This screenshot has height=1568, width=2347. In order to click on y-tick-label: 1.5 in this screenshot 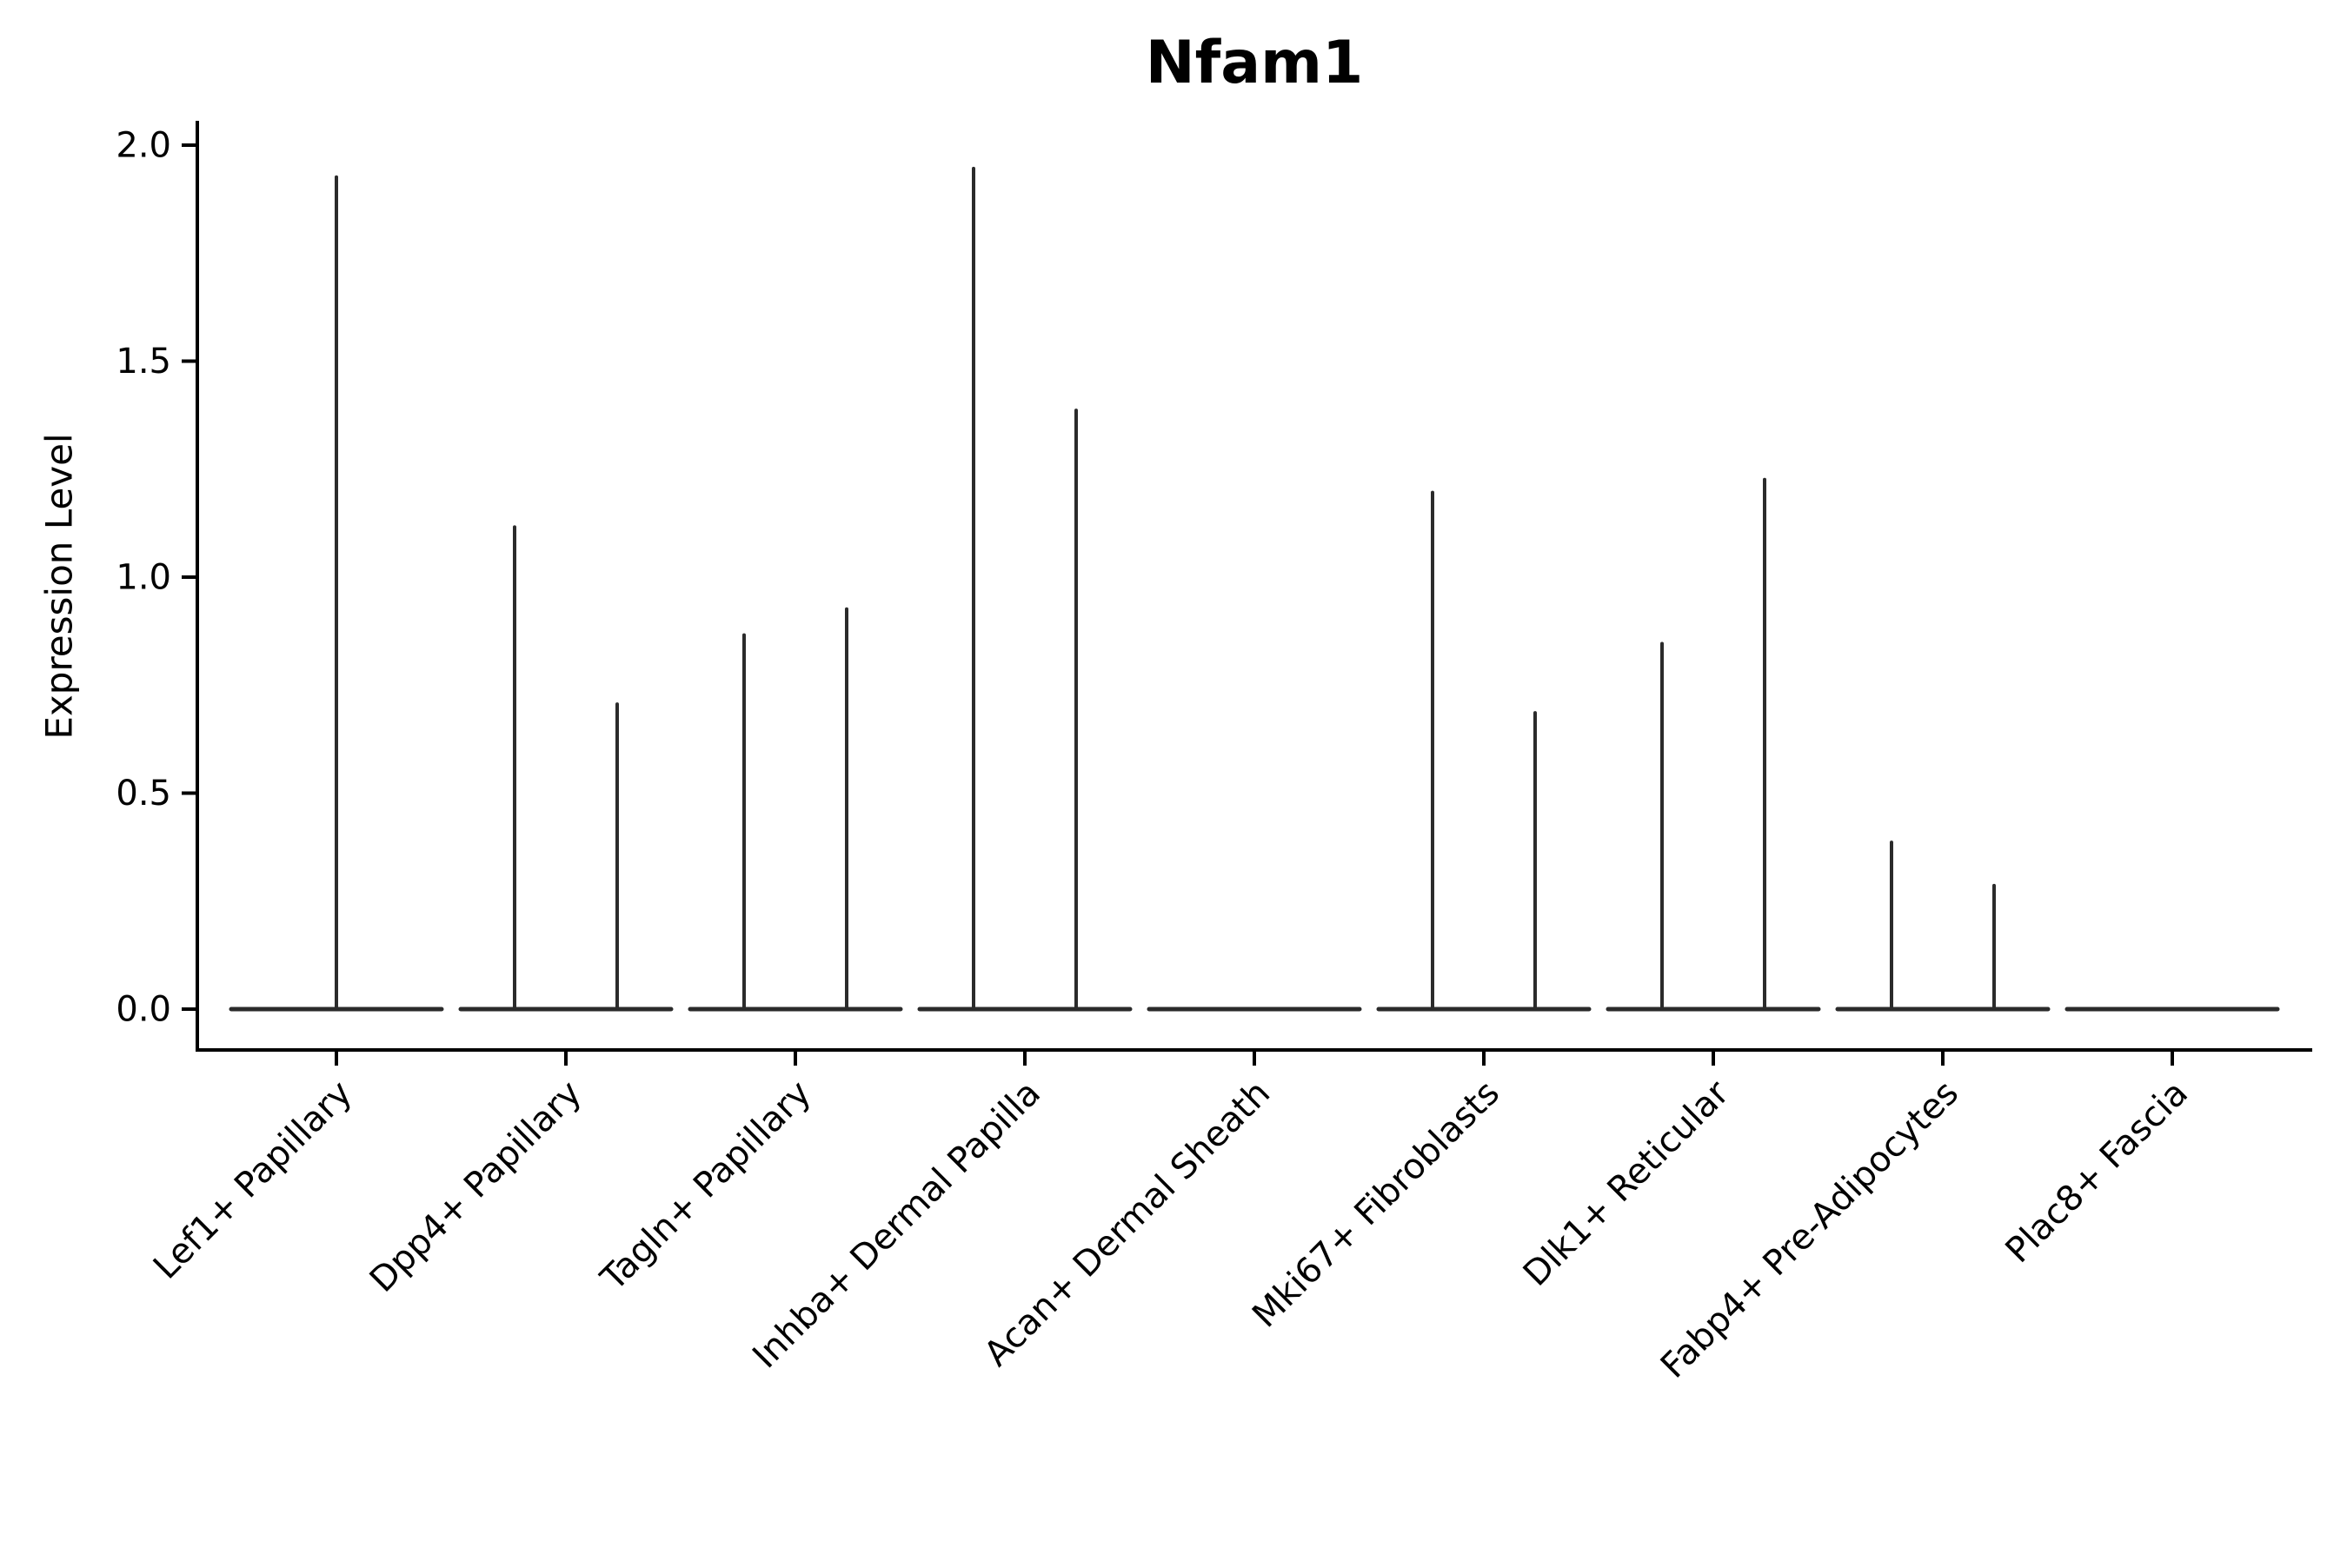, I will do `click(143, 362)`.